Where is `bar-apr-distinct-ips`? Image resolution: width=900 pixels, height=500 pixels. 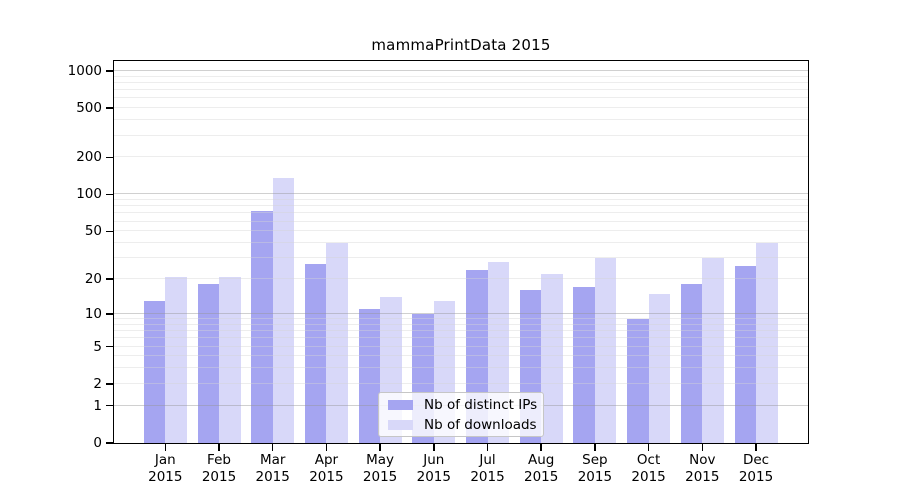 bar-apr-distinct-ips is located at coordinates (315, 353).